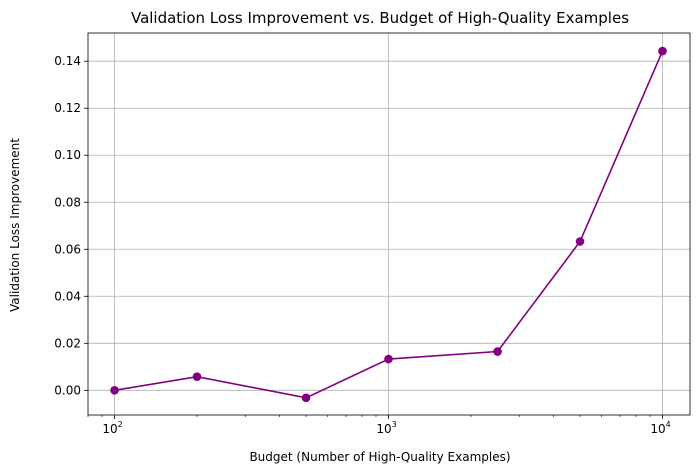  Describe the element at coordinates (67, 155) in the screenshot. I see `y-tick-label: 0.10` at that location.